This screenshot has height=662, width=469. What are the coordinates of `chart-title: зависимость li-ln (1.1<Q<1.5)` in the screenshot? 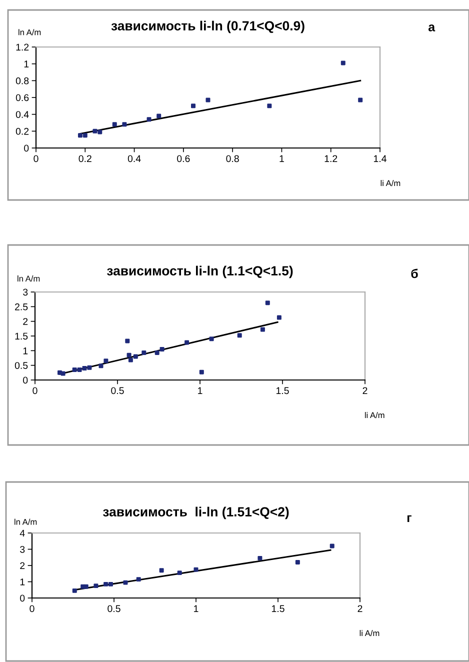 It's located at (200, 272).